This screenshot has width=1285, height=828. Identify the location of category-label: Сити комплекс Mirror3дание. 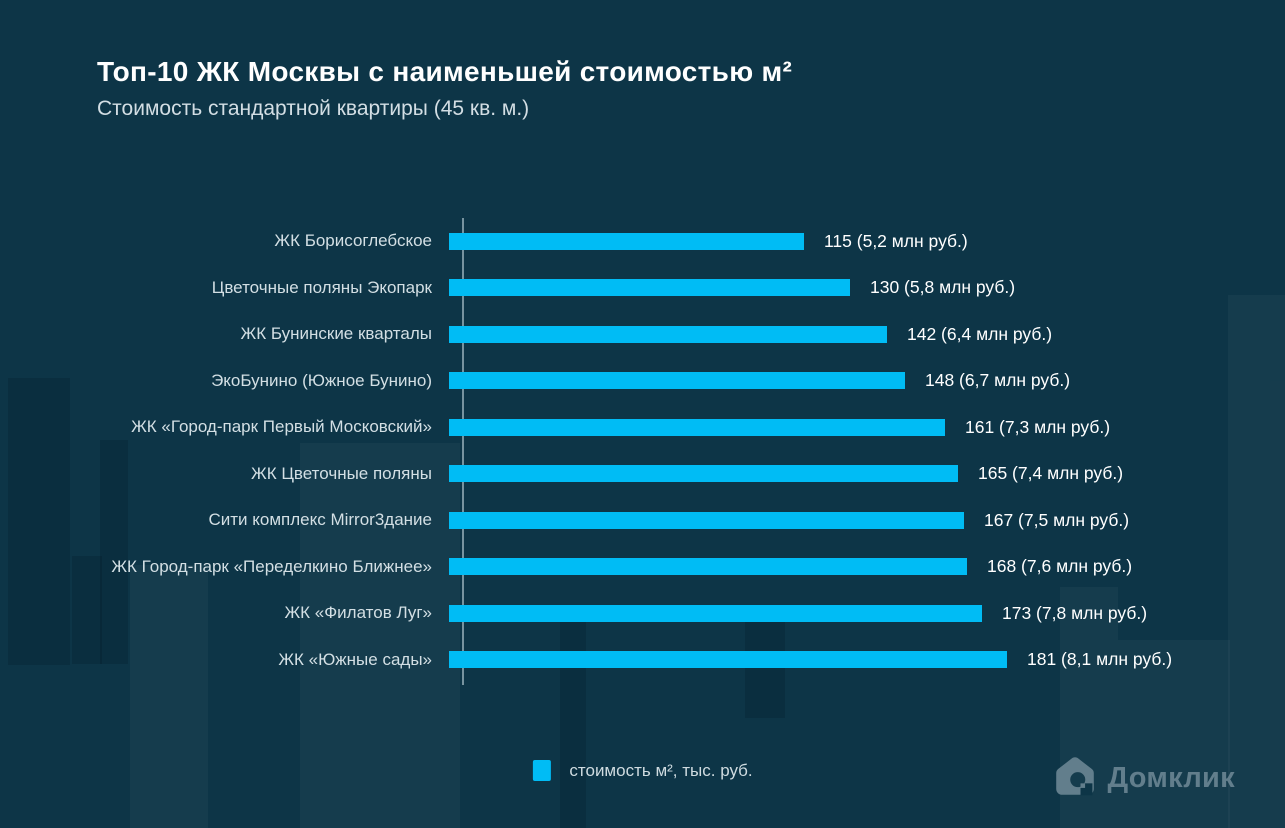
(320, 520).